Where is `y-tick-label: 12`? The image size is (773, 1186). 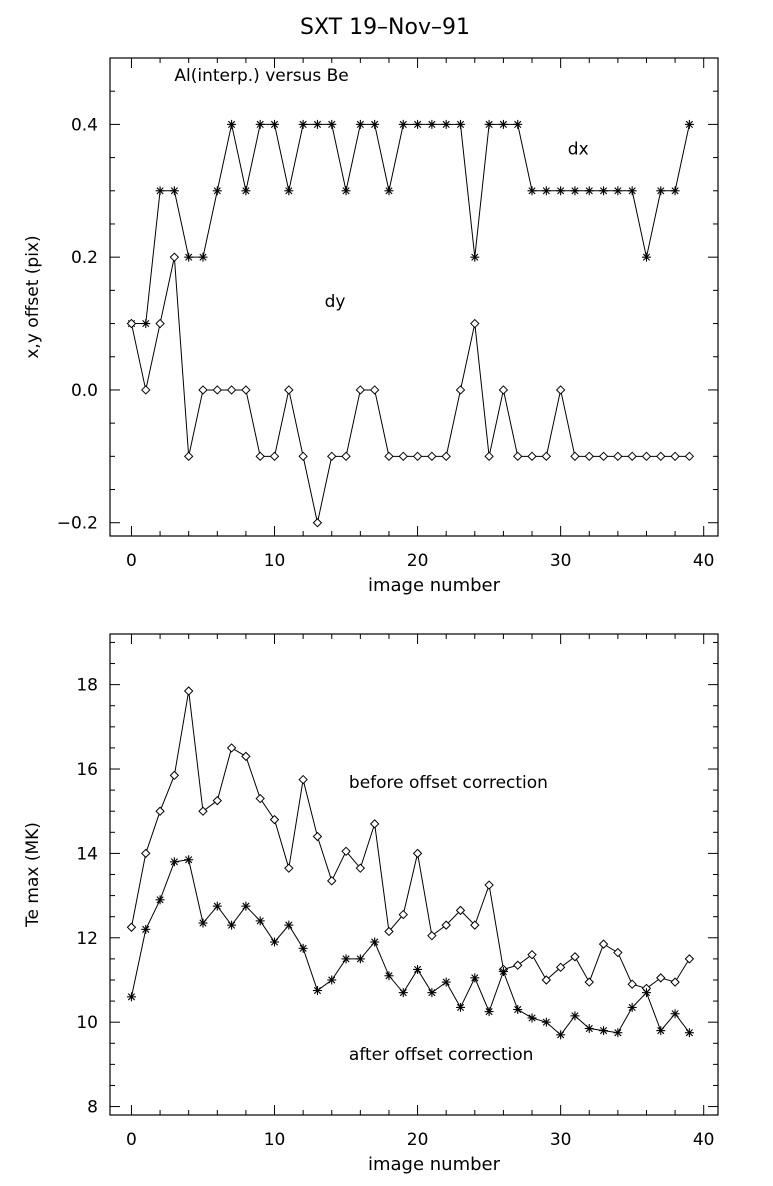 y-tick-label: 12 is located at coordinates (87, 939).